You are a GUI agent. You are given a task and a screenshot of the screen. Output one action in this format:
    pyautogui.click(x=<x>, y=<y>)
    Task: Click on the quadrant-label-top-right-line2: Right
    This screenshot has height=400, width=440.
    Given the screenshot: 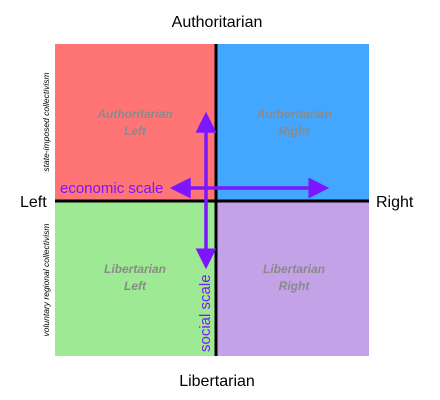 What is the action you would take?
    pyautogui.click(x=295, y=131)
    